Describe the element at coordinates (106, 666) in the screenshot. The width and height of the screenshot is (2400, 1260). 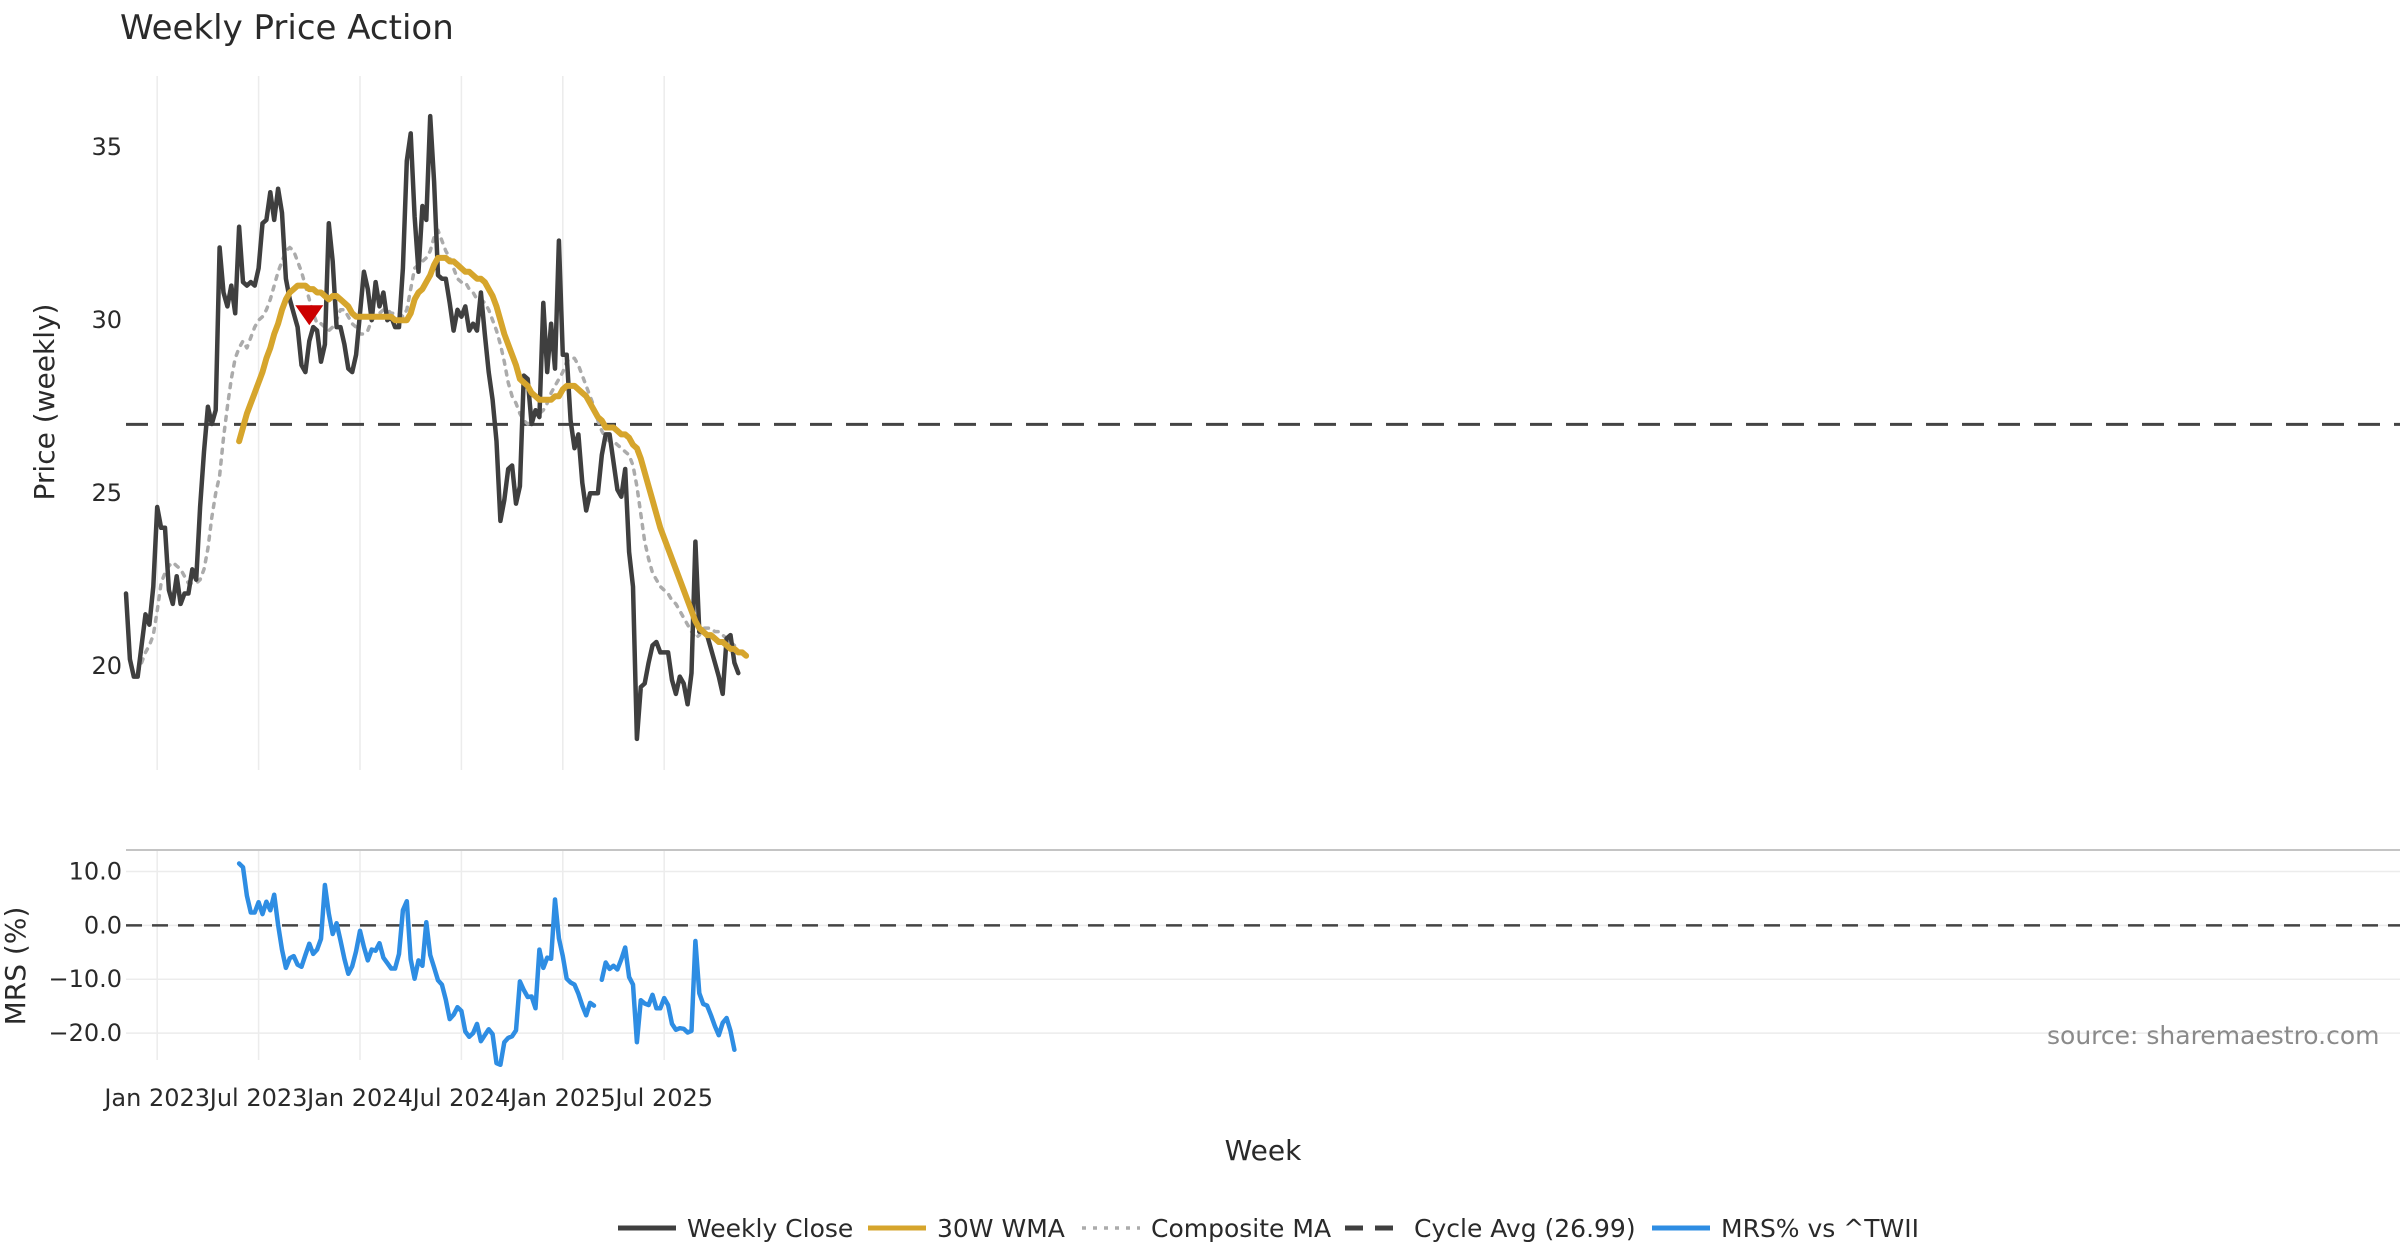
I see `price-y-tick-label: 20` at that location.